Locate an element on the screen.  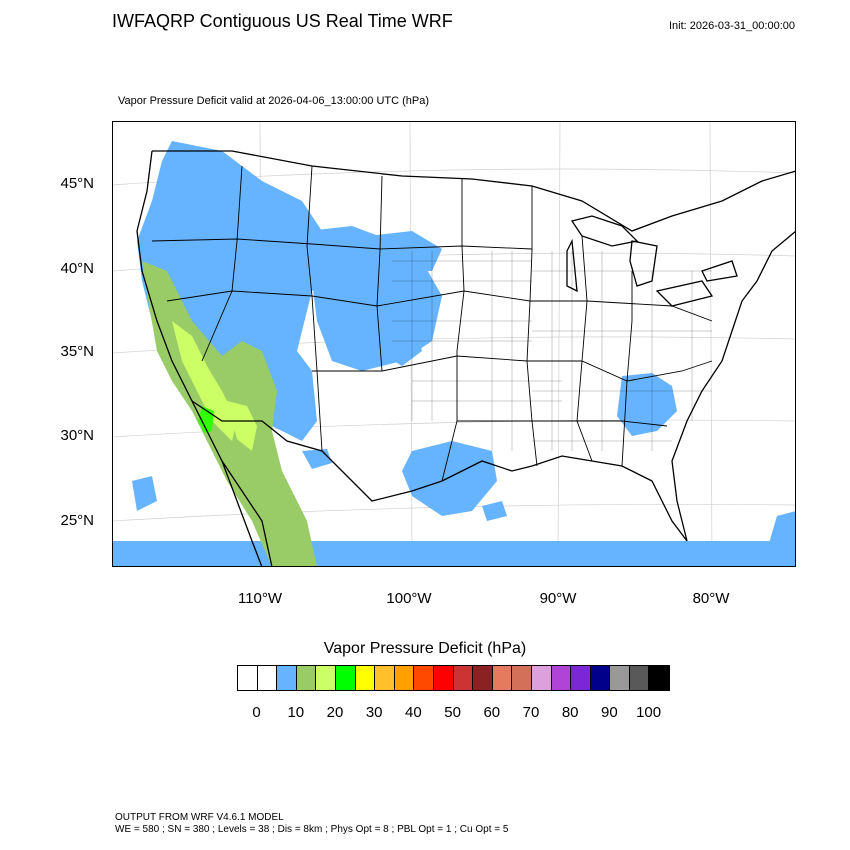
colorbar is located at coordinates (454, 678).